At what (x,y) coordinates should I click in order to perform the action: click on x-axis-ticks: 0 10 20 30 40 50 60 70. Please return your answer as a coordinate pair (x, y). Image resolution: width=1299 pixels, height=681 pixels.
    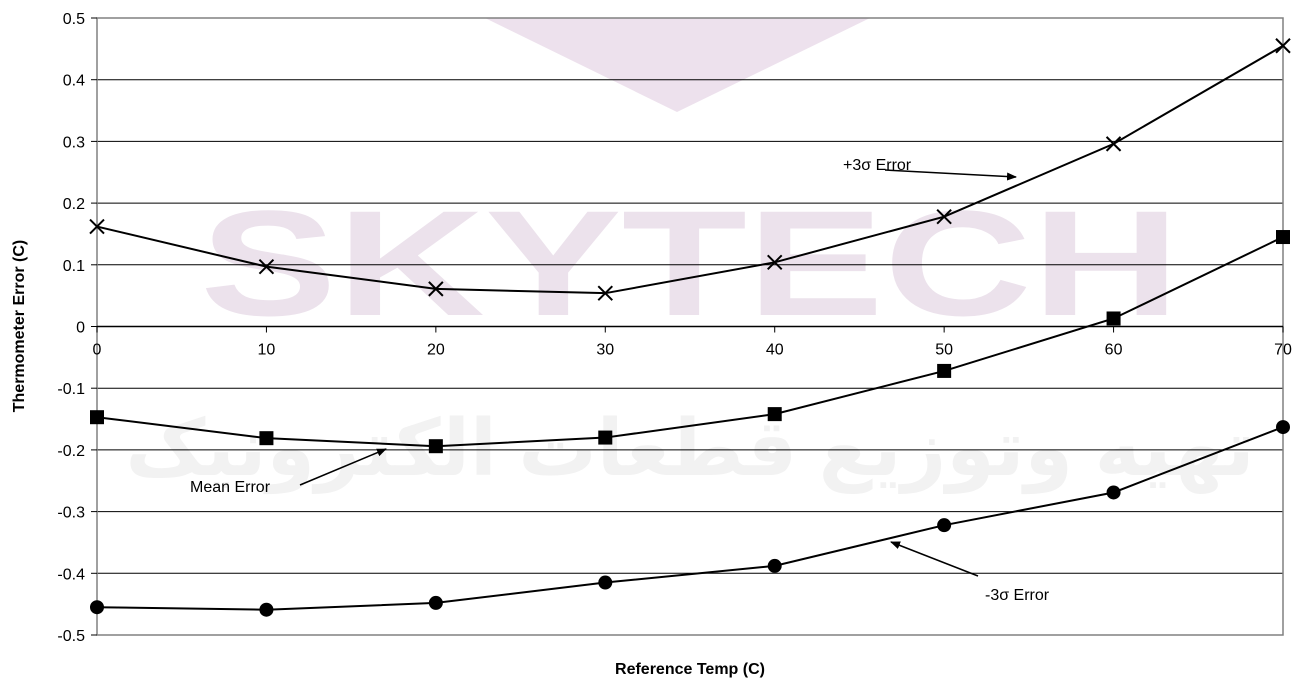
    Looking at the image, I should click on (692, 342).